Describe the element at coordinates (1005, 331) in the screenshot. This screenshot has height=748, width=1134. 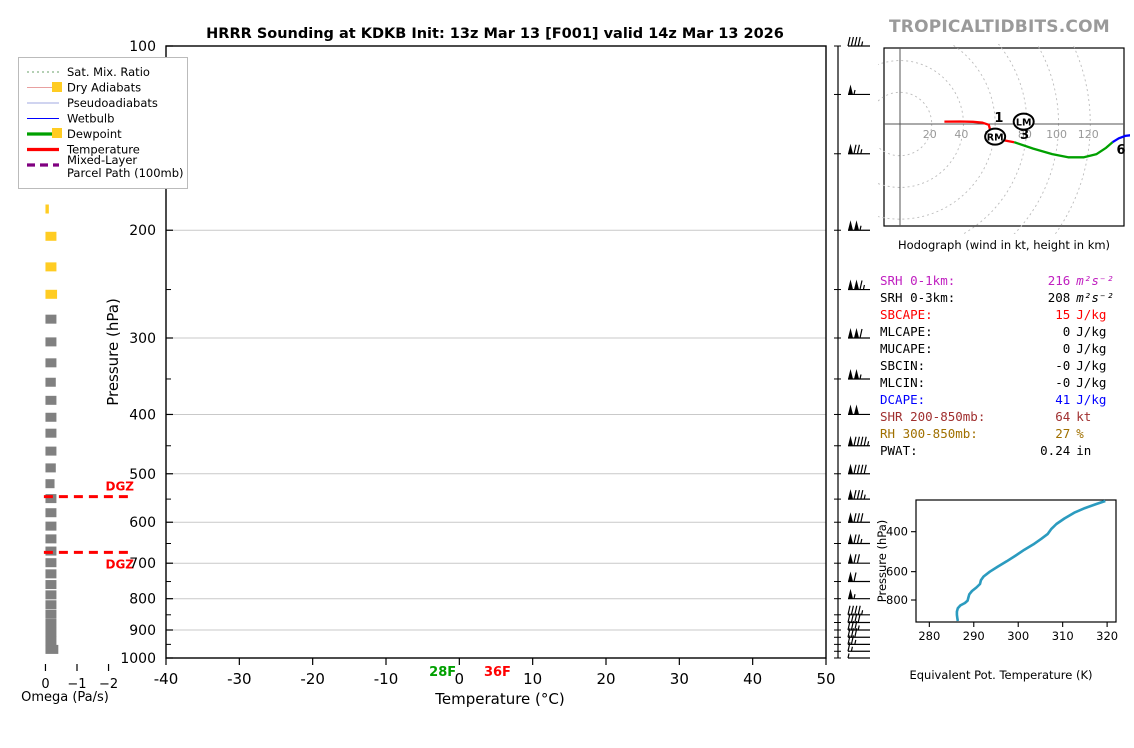
I see `stat-row: MLCAPE: 0 J/kg` at that location.